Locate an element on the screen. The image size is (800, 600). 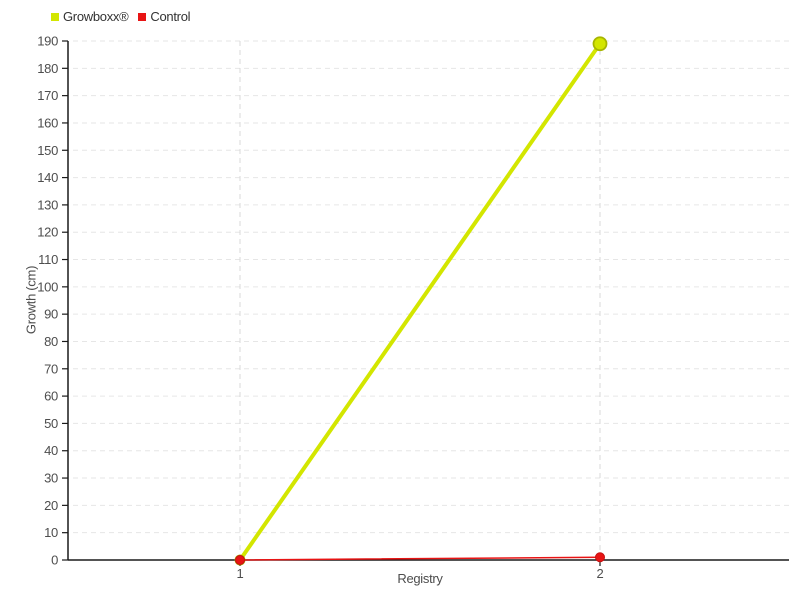
series-control is located at coordinates (420, 558).